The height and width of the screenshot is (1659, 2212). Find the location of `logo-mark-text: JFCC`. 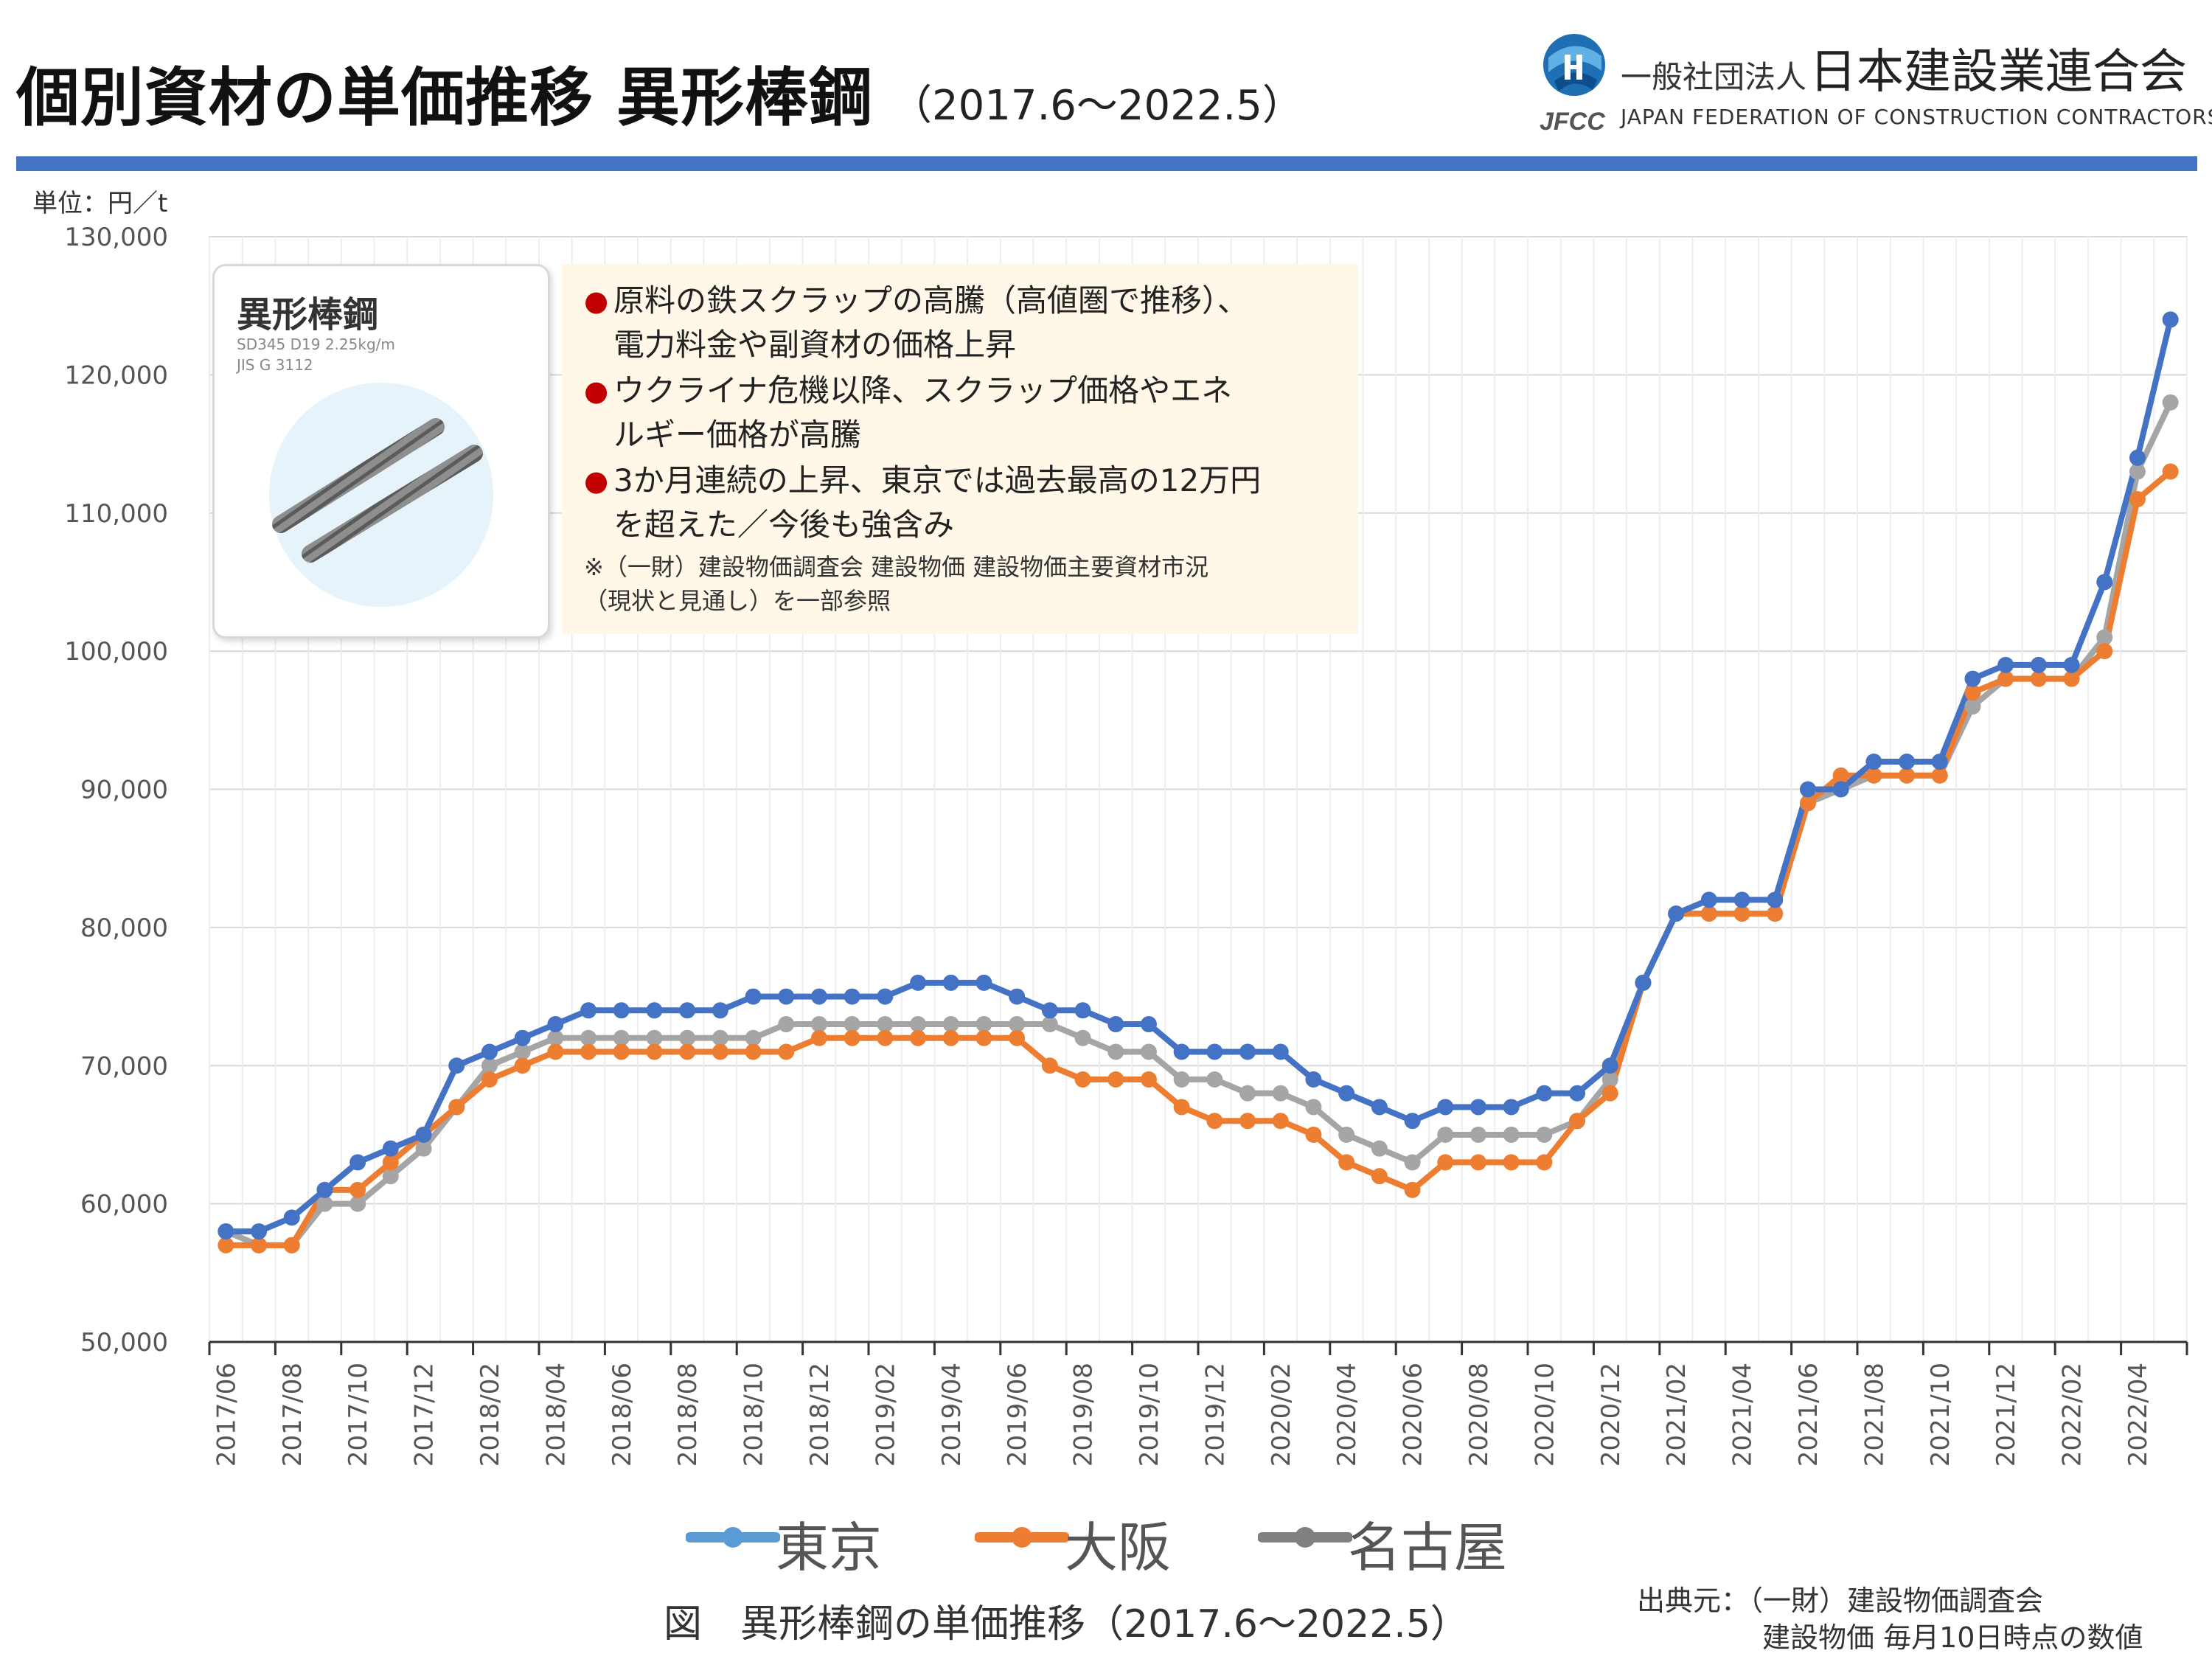

logo-mark-text: JFCC is located at coordinates (1572, 122).